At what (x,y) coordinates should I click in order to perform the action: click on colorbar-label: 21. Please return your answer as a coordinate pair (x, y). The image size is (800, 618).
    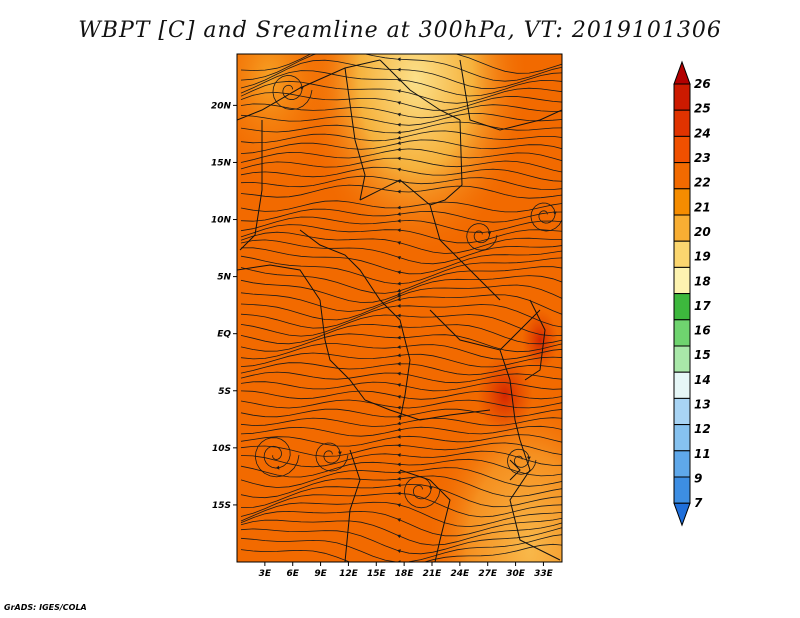
    Looking at the image, I should click on (702, 207).